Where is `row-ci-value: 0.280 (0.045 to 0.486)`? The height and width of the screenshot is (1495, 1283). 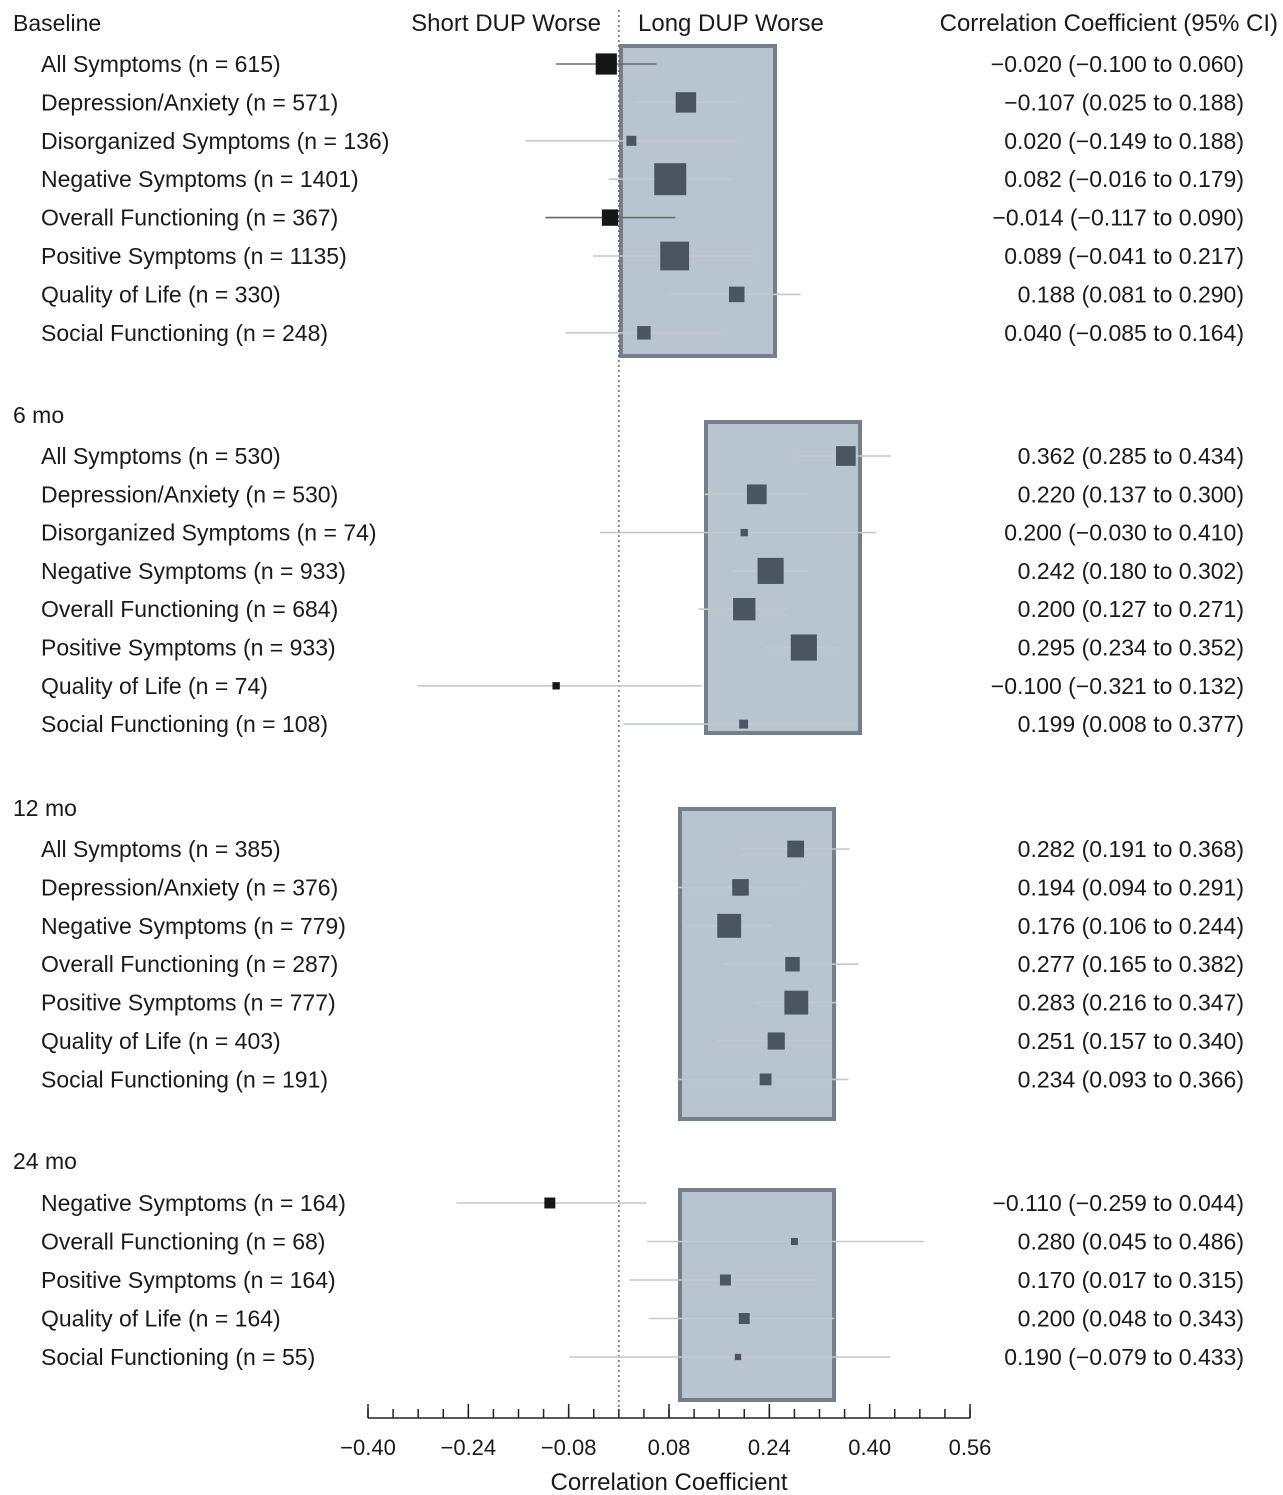
row-ci-value: 0.280 (0.045 to 0.486) is located at coordinates (1131, 1242).